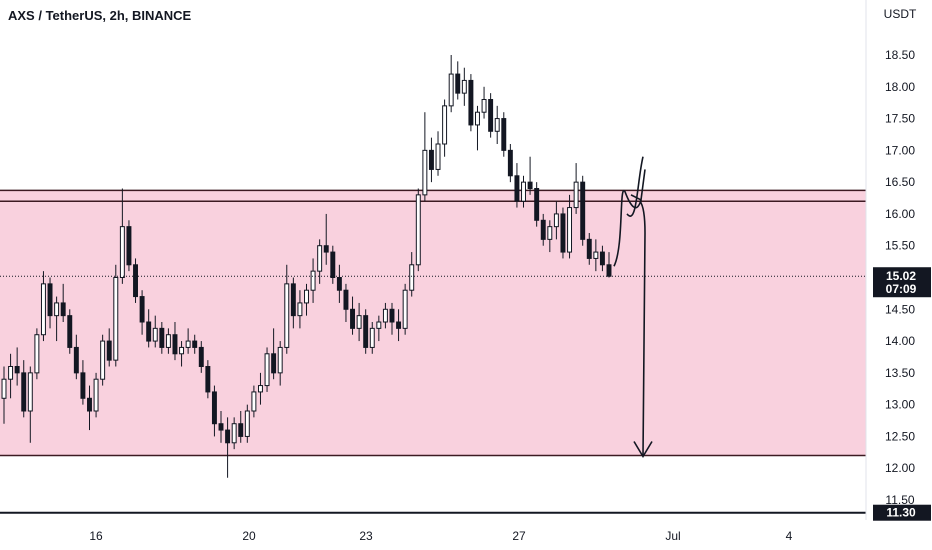  I want to click on x-tick-label: 23, so click(366, 536).